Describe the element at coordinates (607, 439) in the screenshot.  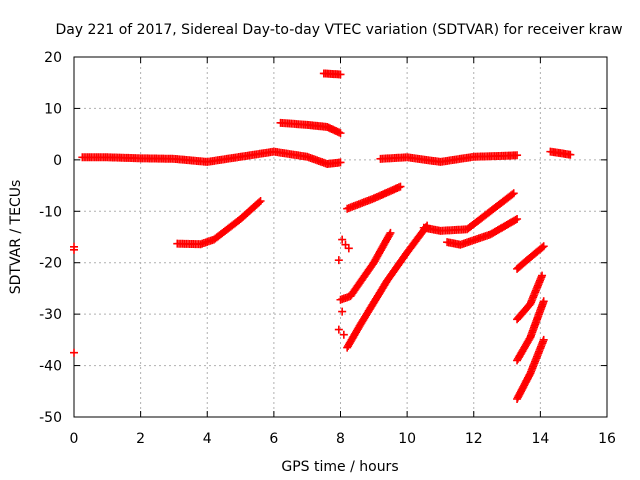
I see `x-tick-label: 16` at that location.